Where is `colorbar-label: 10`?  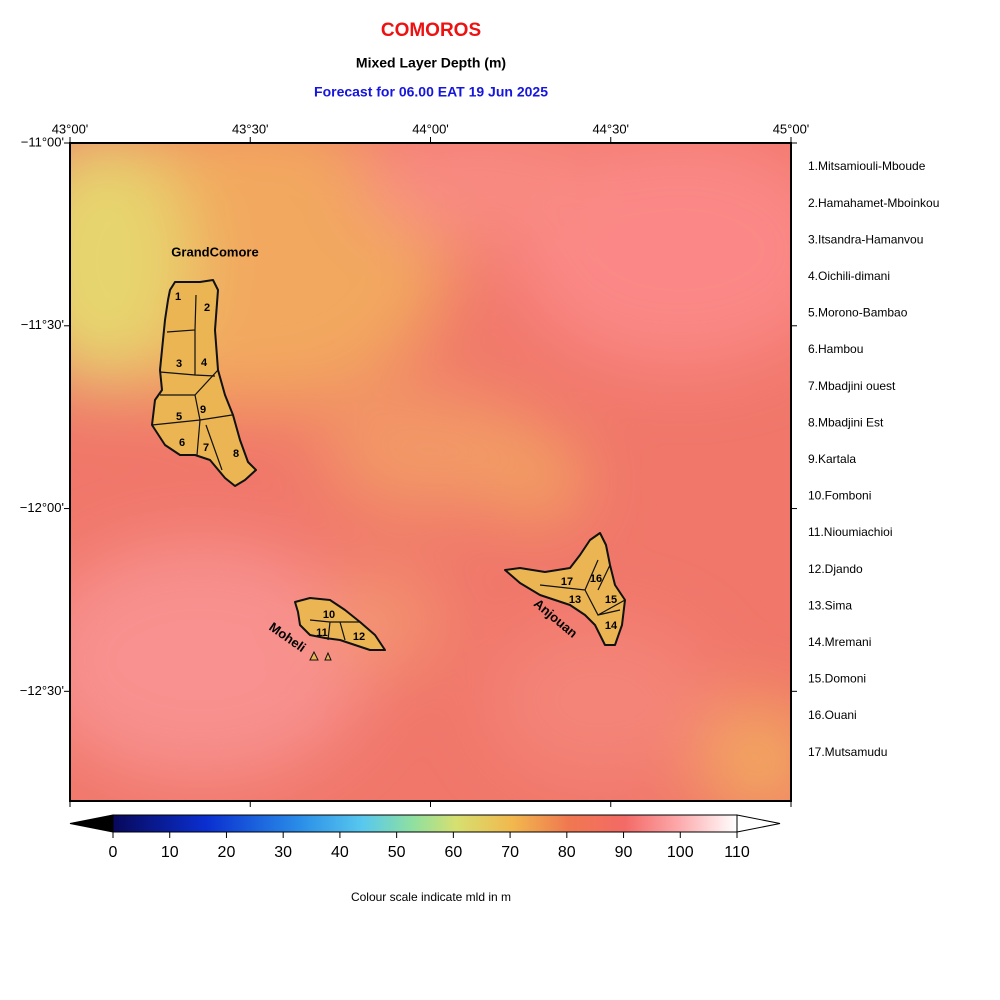
colorbar-label: 10 is located at coordinates (170, 852).